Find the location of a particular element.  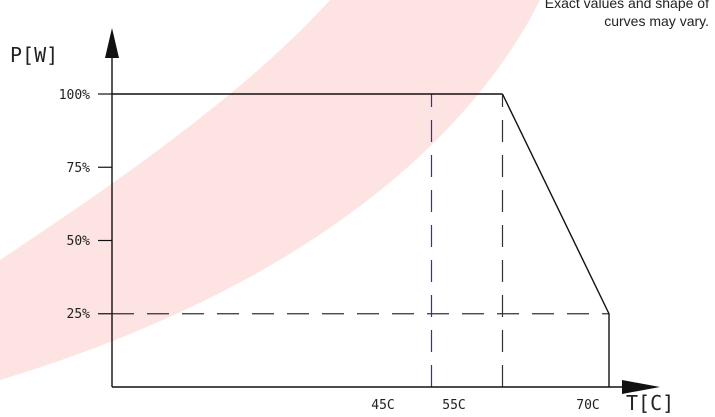

note-line-1: Exact values and shape of is located at coordinates (626, 5).